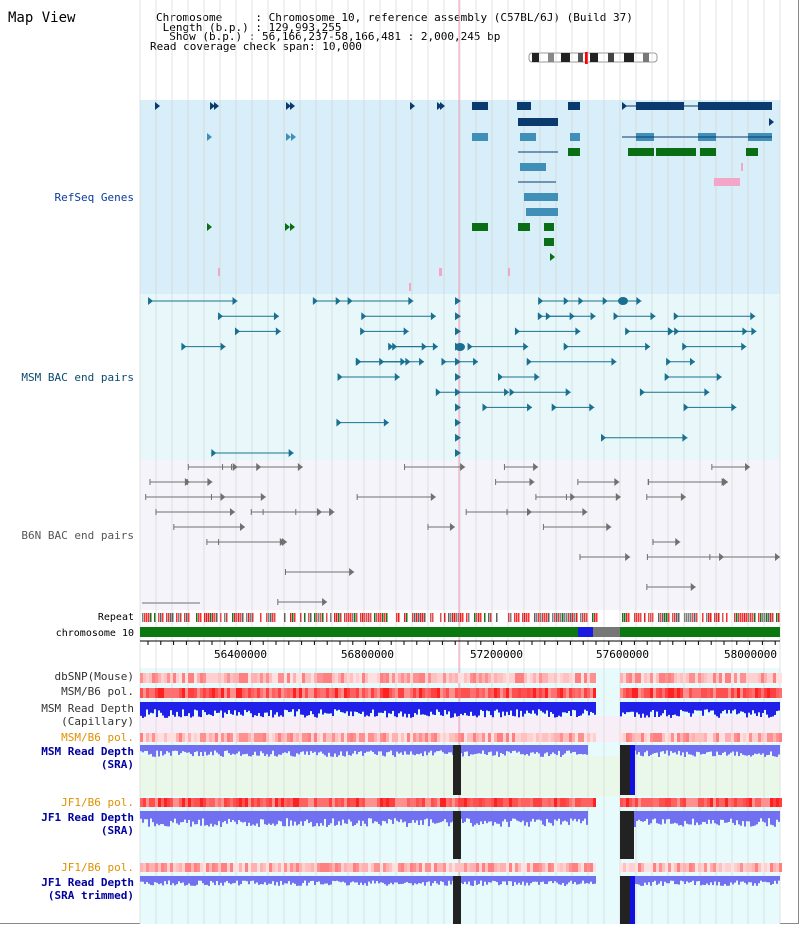 The width and height of the screenshot is (800, 925). Describe the element at coordinates (594, 58) in the screenshot. I see `chromosome-ideogram` at that location.